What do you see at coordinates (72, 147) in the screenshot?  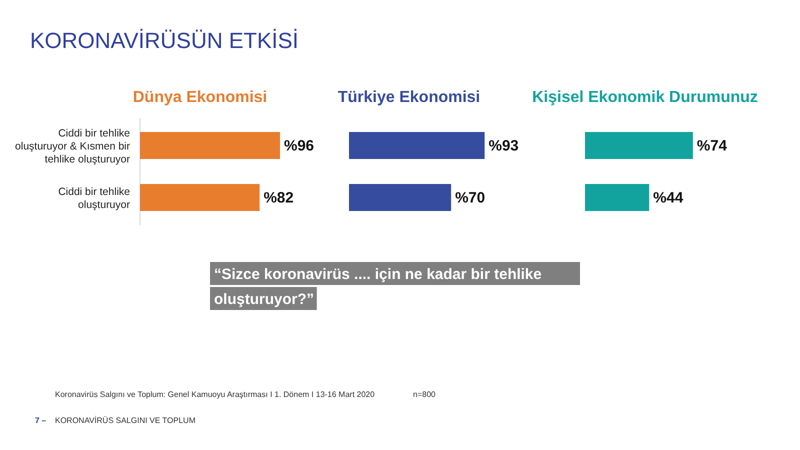 I see `y-tick-label: Ciddi bir tehlike oluşturuyor & Kısmen bir tehlike oluşturuyor` at bounding box center [72, 147].